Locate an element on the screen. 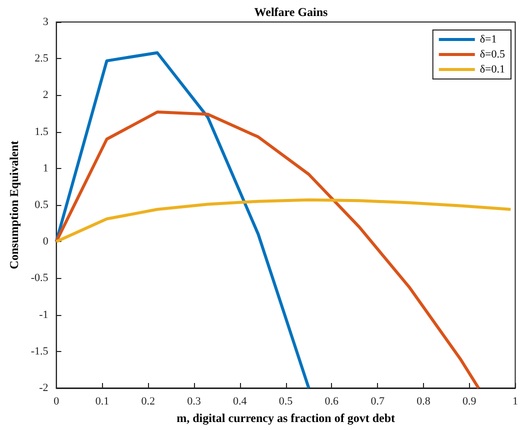  x-tick-label: 0.4 is located at coordinates (240, 402).